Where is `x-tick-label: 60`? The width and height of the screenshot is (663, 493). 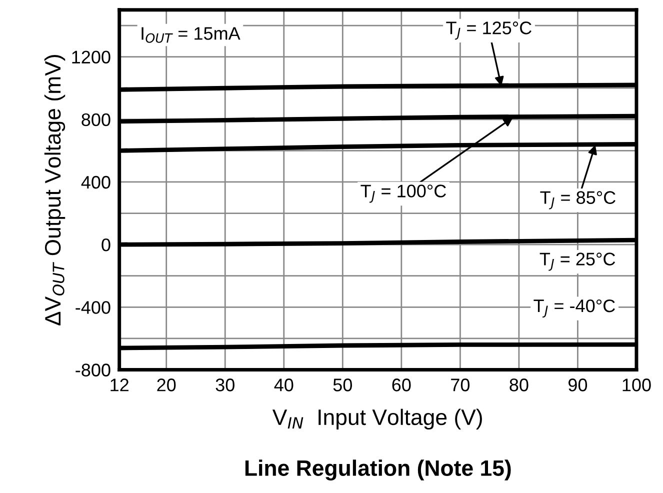 x-tick-label: 60 is located at coordinates (401, 385).